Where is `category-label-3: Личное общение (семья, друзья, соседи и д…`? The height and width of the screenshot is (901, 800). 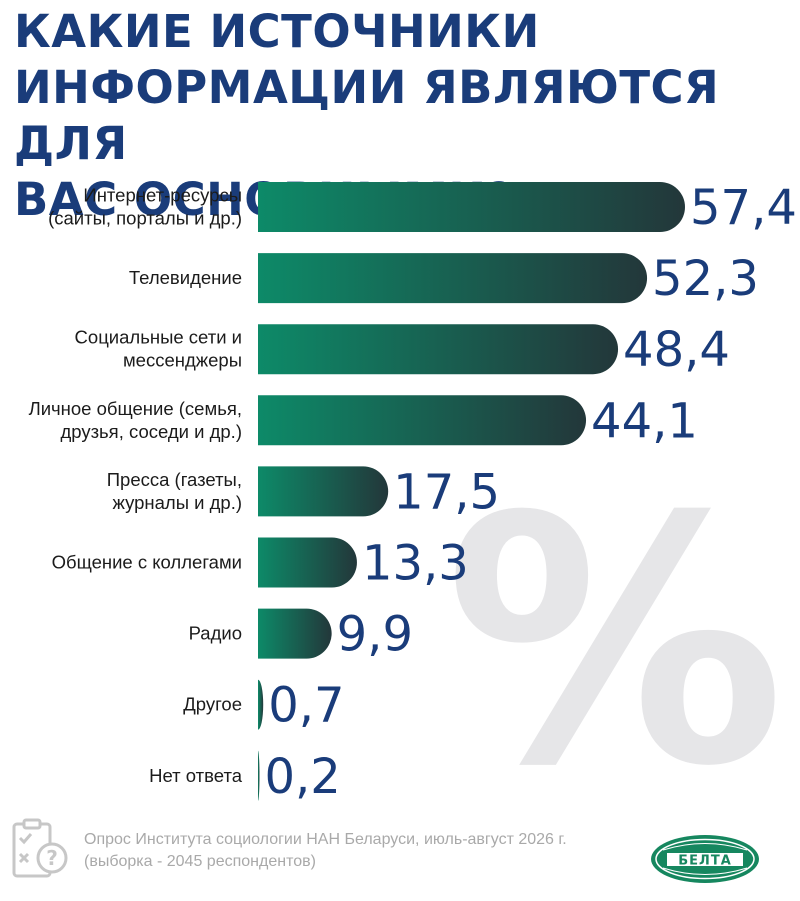 category-label-3: Личное общение (семья, друзья, соседи и д… is located at coordinates (135, 420).